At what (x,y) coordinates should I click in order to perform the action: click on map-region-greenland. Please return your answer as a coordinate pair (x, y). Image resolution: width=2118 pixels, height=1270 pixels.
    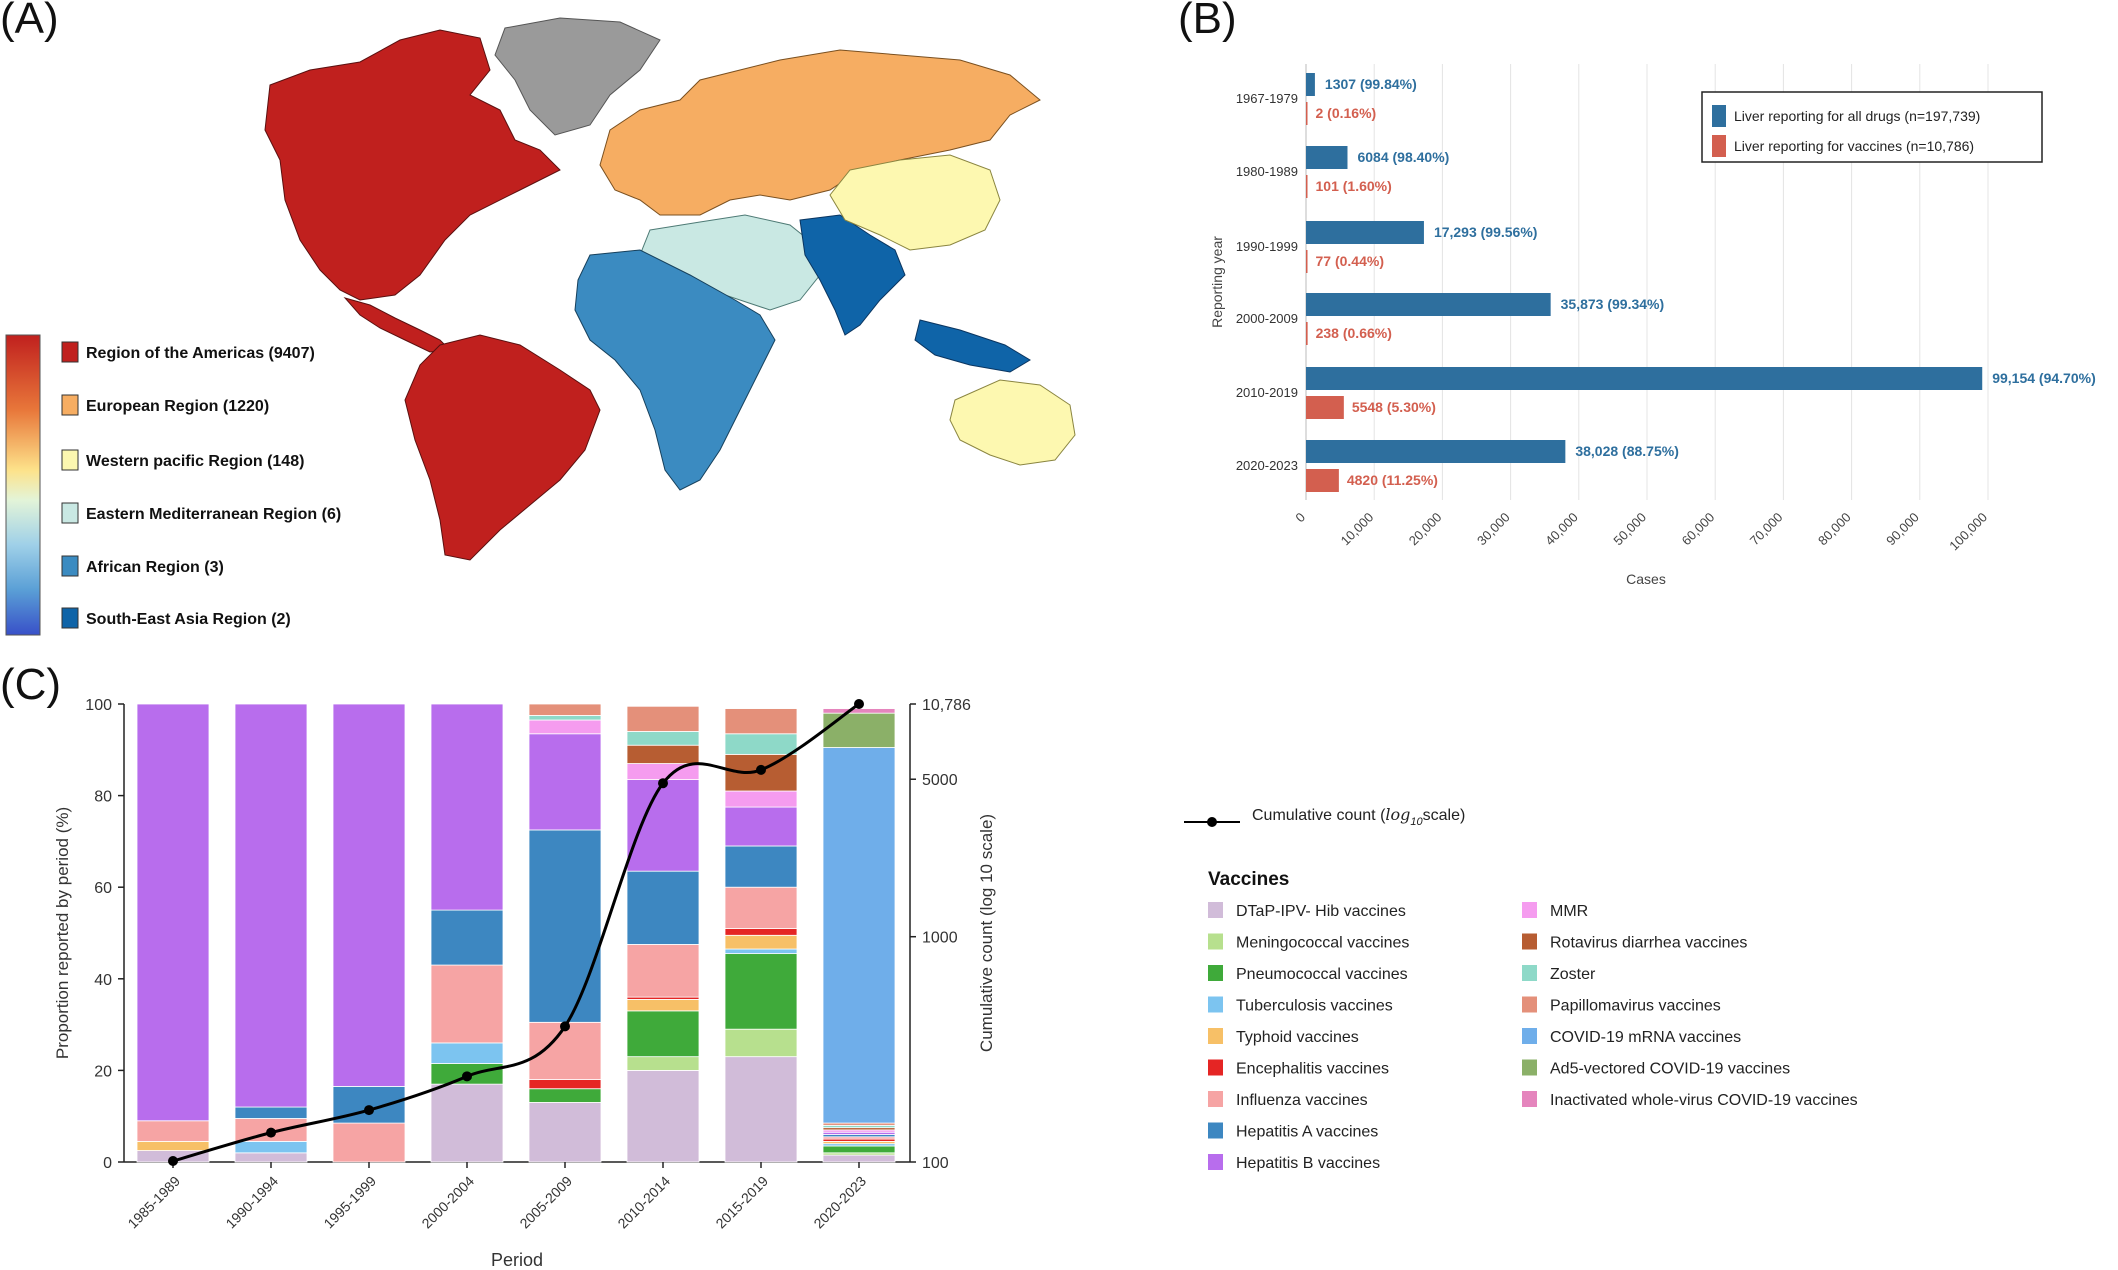
    Looking at the image, I should click on (577, 76).